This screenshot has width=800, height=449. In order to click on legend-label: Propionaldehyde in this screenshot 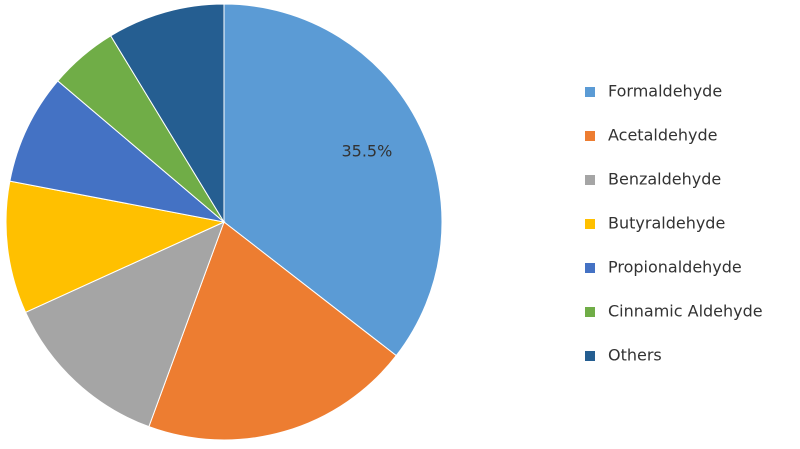, I will do `click(675, 267)`.